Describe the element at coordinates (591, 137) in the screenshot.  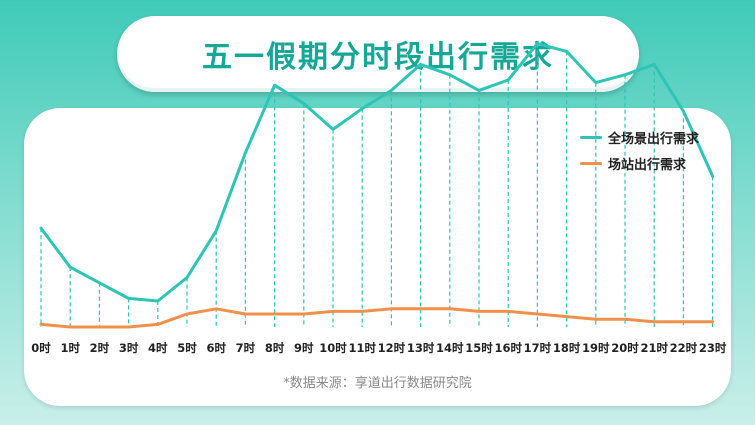
I see `legend-swatch-all-scenes` at that location.